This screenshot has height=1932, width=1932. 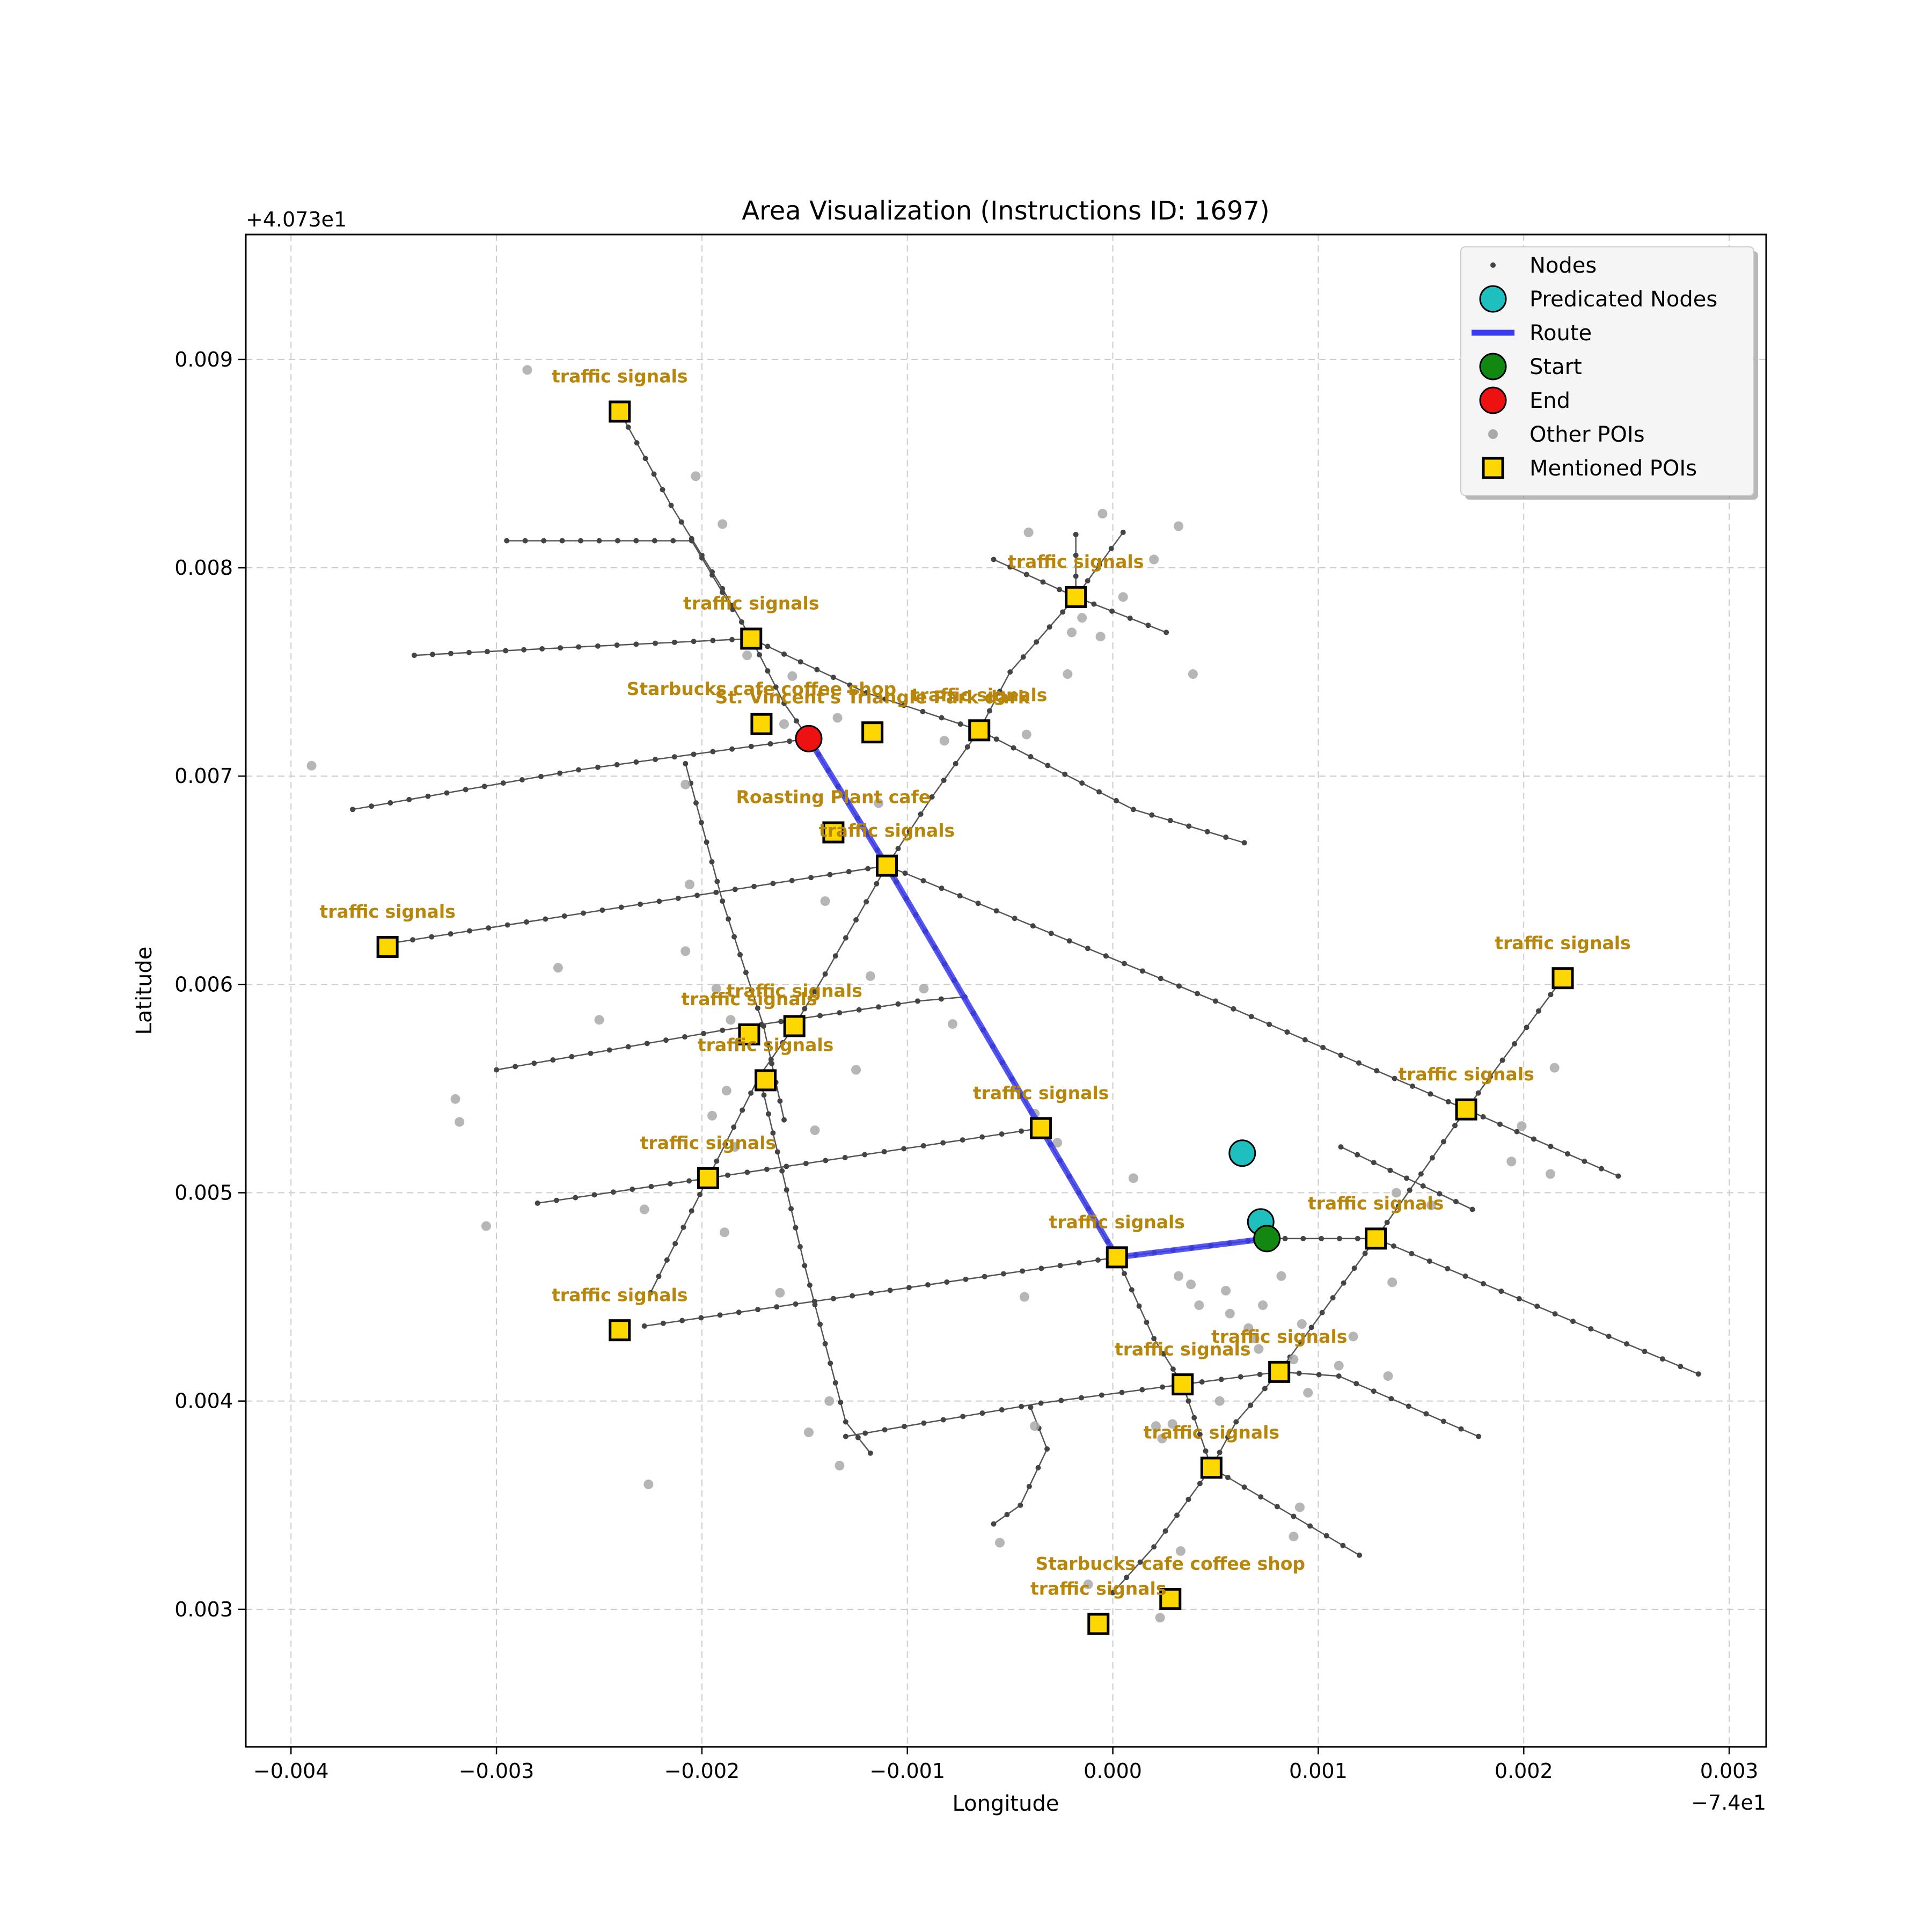 What do you see at coordinates (907, 1771) in the screenshot?
I see `x-tick-label: −0.001` at bounding box center [907, 1771].